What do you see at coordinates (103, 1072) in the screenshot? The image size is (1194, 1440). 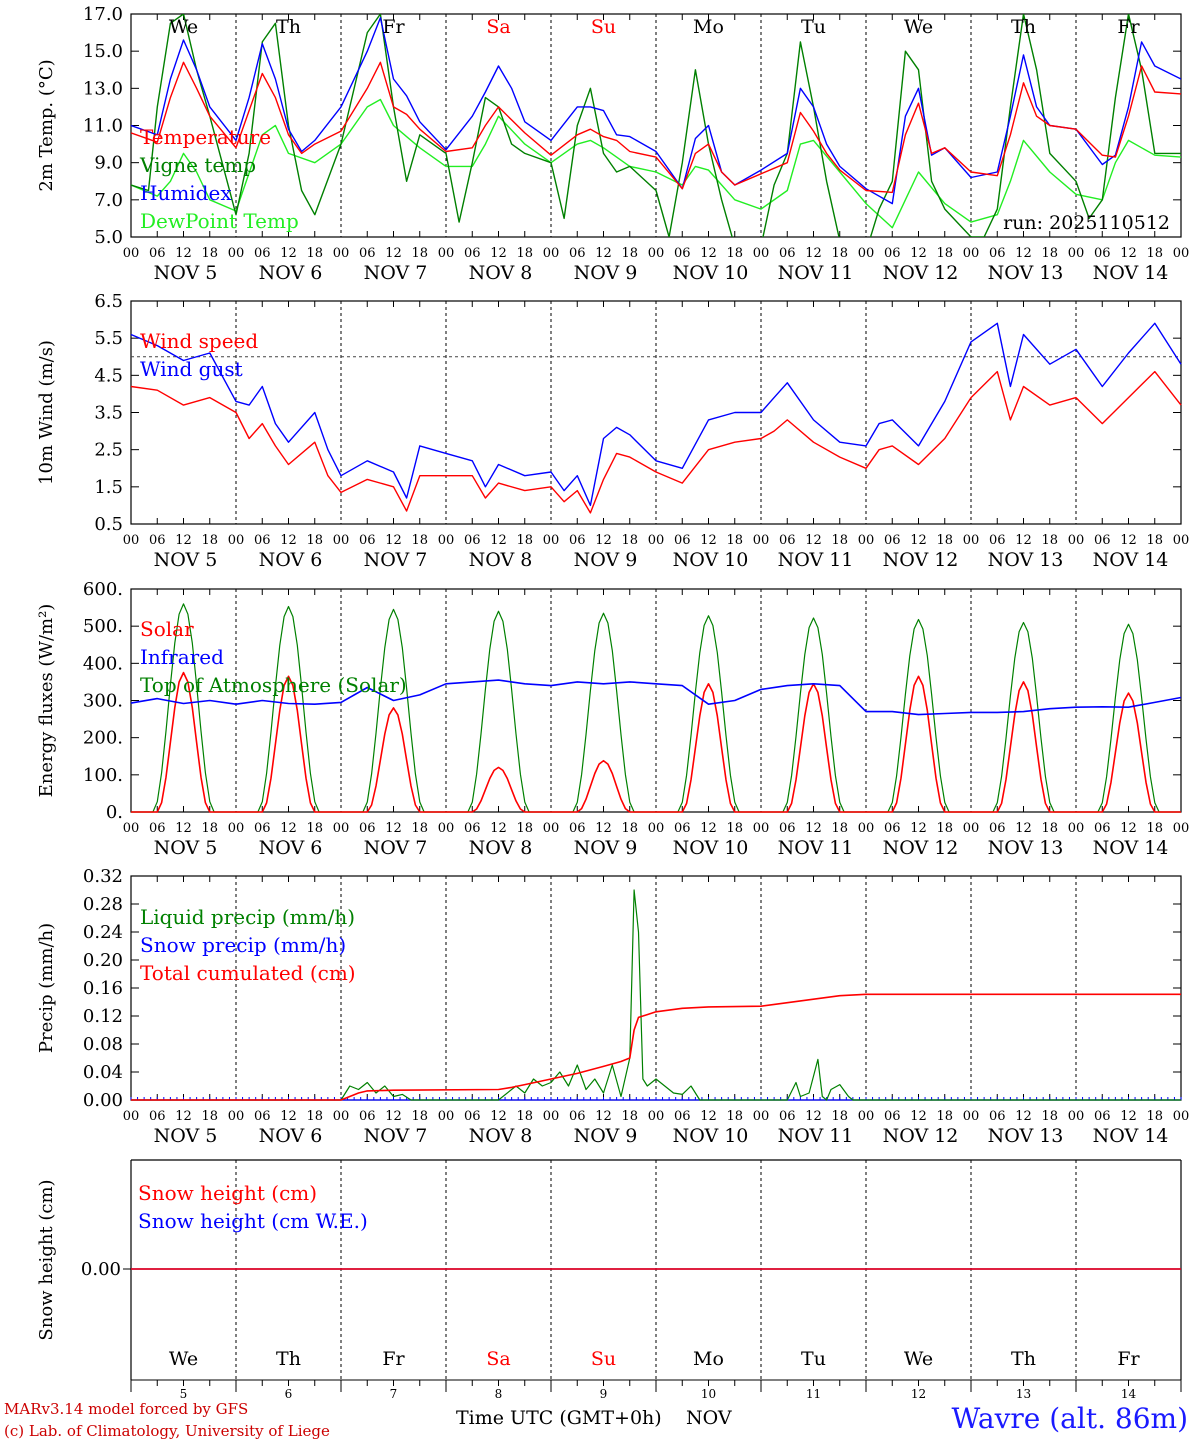 I see `y-tick-label: 0.04` at bounding box center [103, 1072].